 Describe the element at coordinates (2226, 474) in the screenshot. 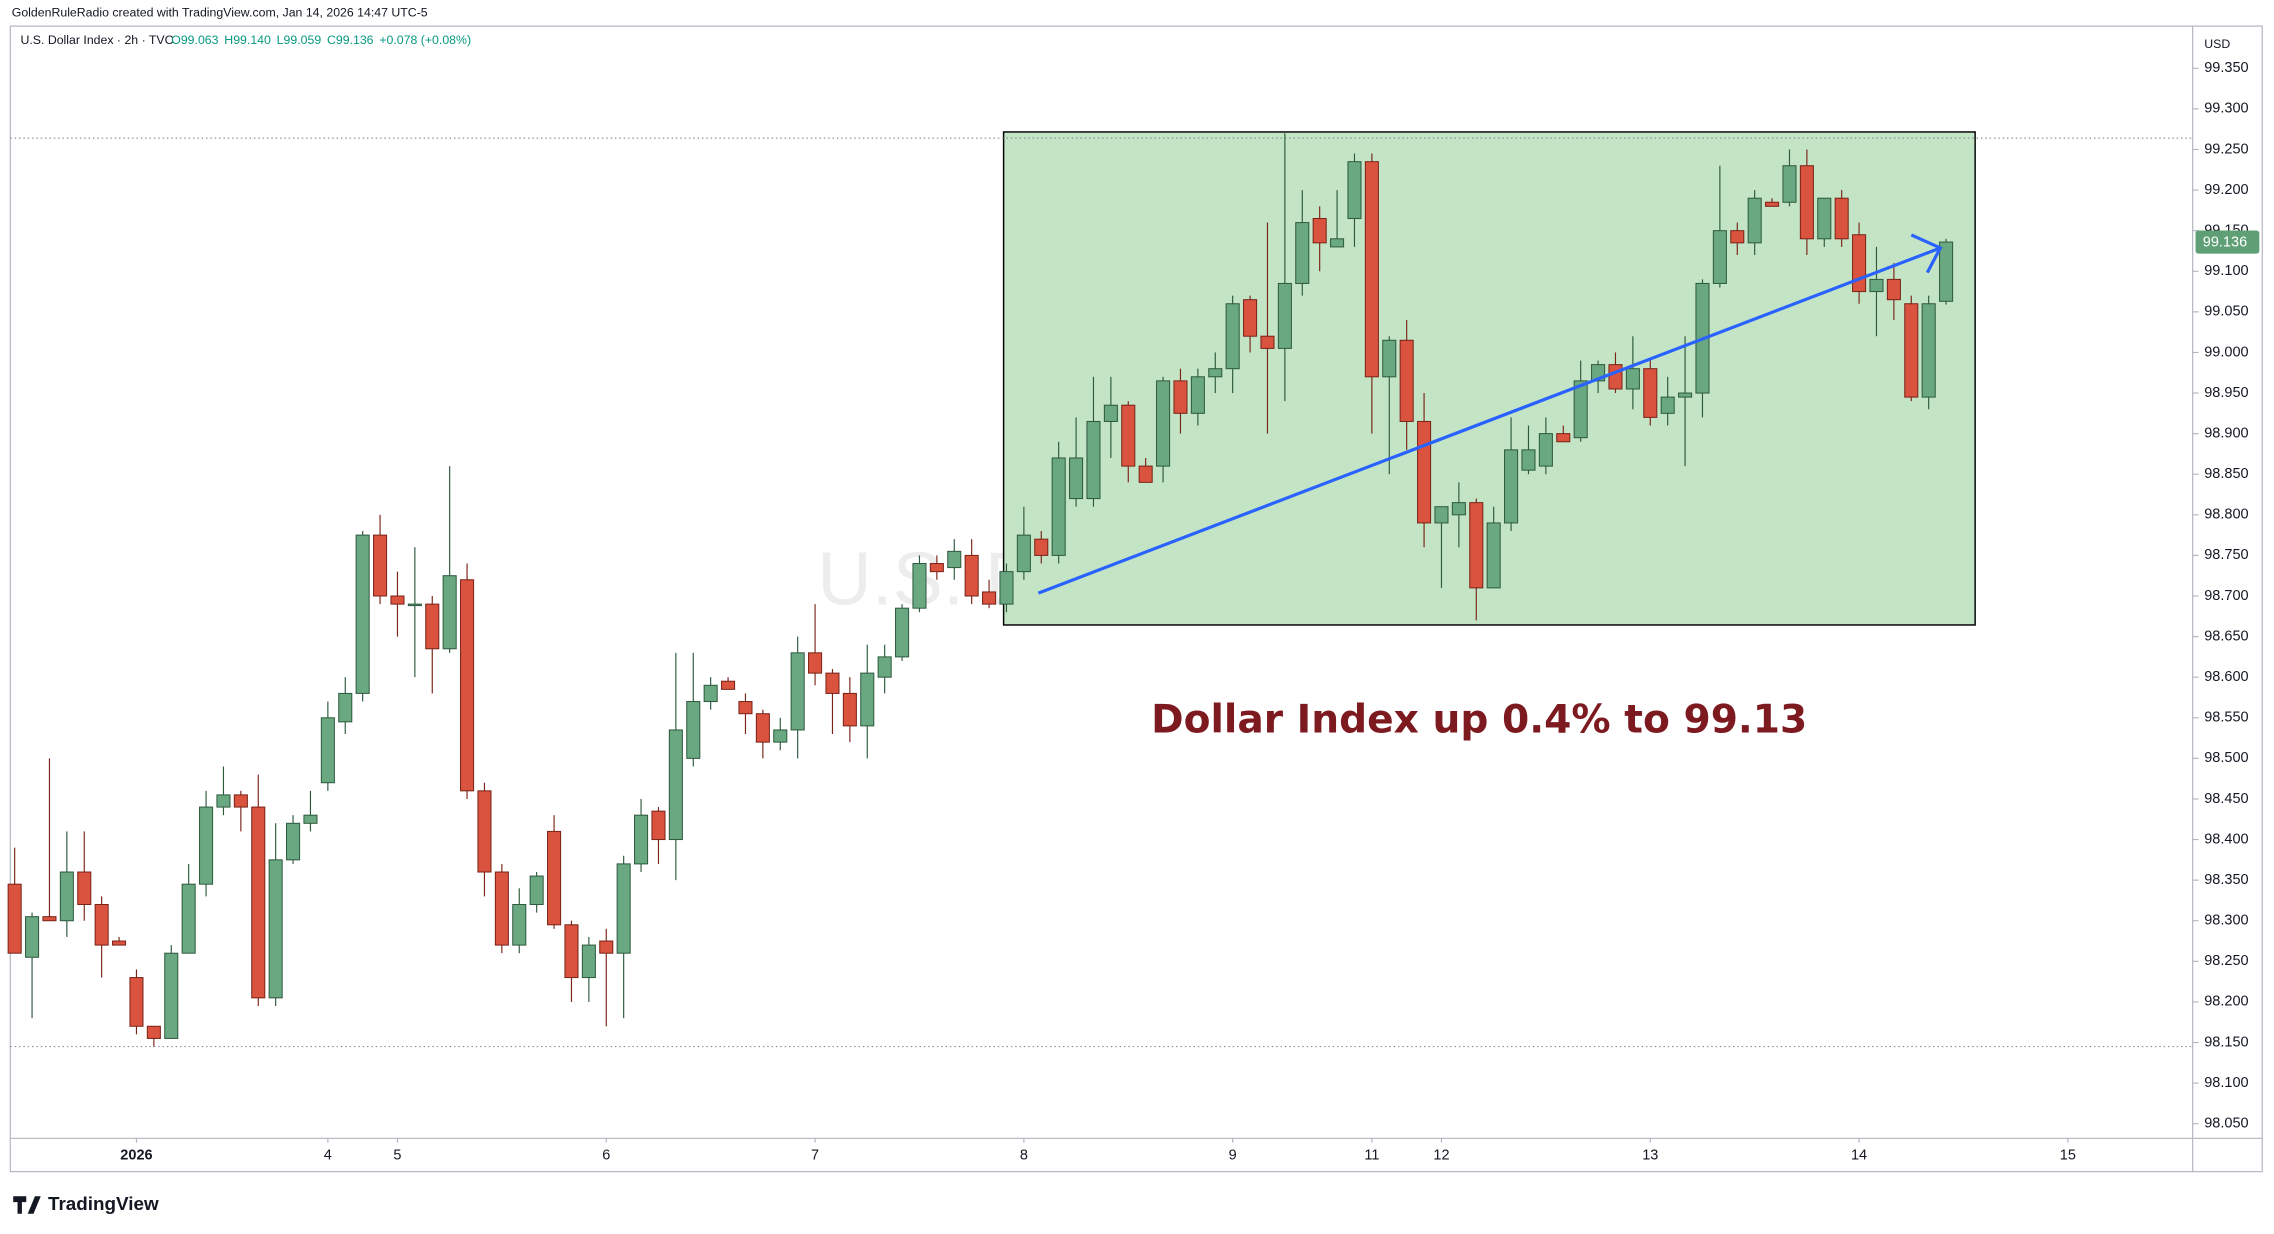

I see `y-tick-label: 98.850` at that location.